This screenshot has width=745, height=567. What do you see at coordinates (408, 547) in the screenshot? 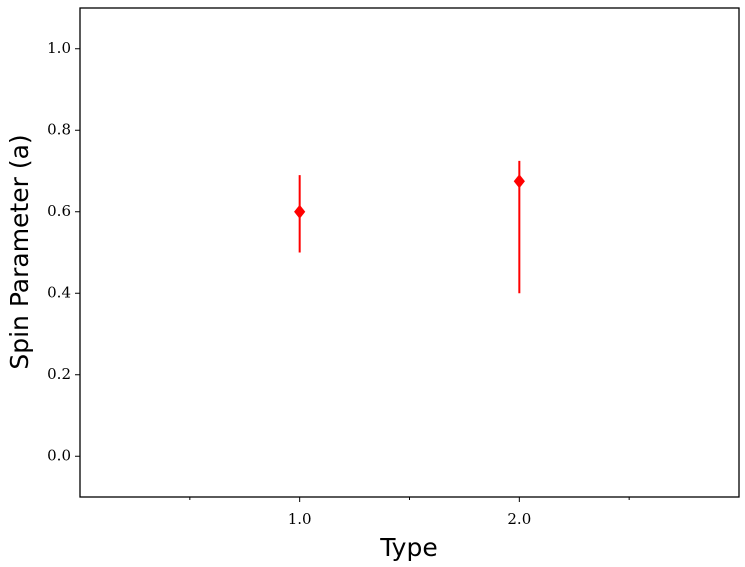
I see `x-axis-label: Type` at bounding box center [408, 547].